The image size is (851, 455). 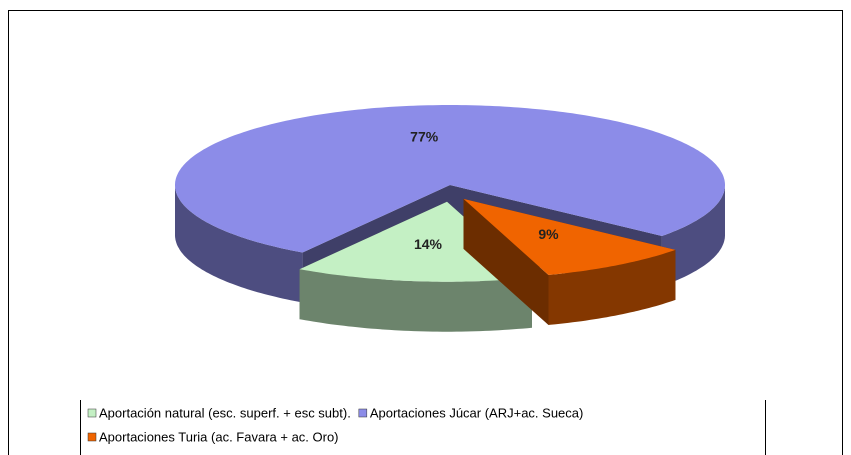 I want to click on data-label: 9%, so click(x=548, y=234).